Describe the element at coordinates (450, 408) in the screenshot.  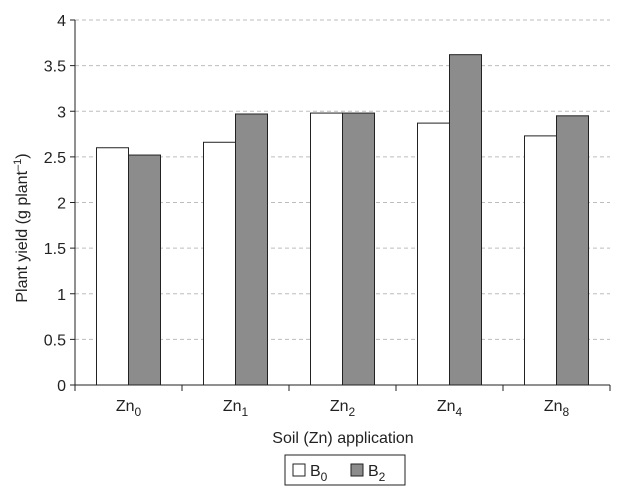
I see `x-tick-label: Zn4` at that location.